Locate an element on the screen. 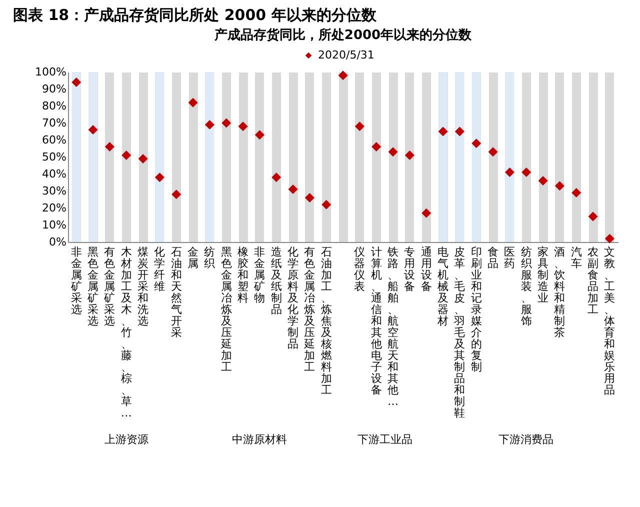 This screenshot has height=507, width=640. y-tick-label: 80% is located at coordinates (54, 106).